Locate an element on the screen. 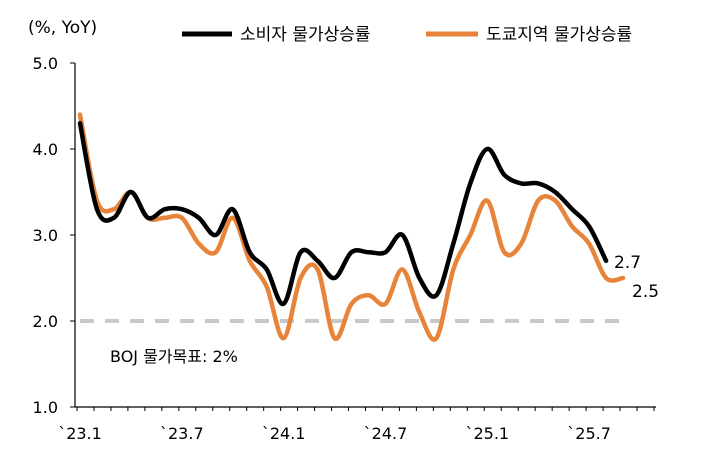 This screenshot has height=459, width=720. y-tick-label: 3.0 is located at coordinates (45, 235).